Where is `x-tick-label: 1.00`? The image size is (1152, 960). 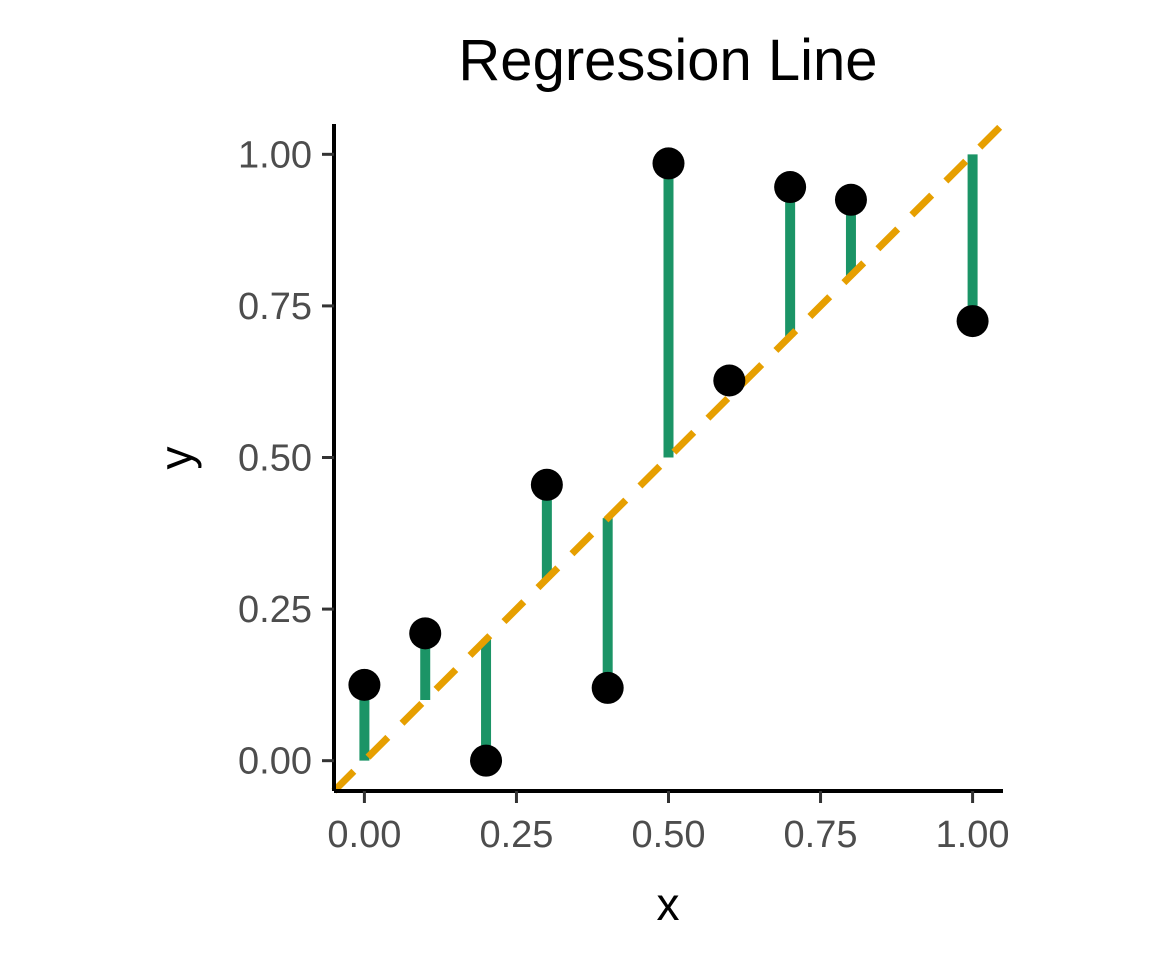
x-tick-label: 1.00 is located at coordinates (973, 835).